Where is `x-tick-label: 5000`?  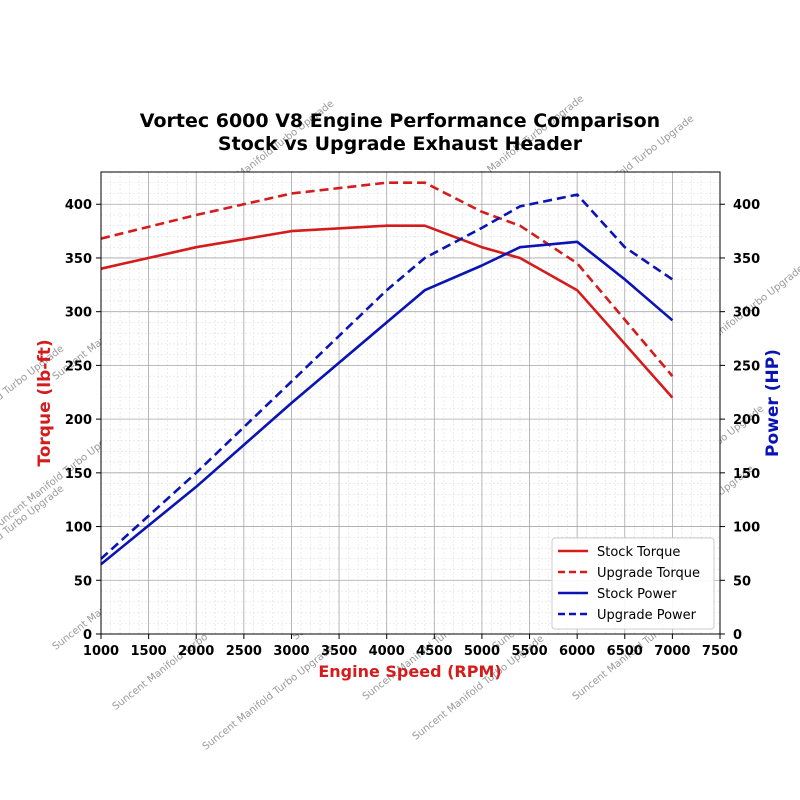 x-tick-label: 5000 is located at coordinates (482, 651).